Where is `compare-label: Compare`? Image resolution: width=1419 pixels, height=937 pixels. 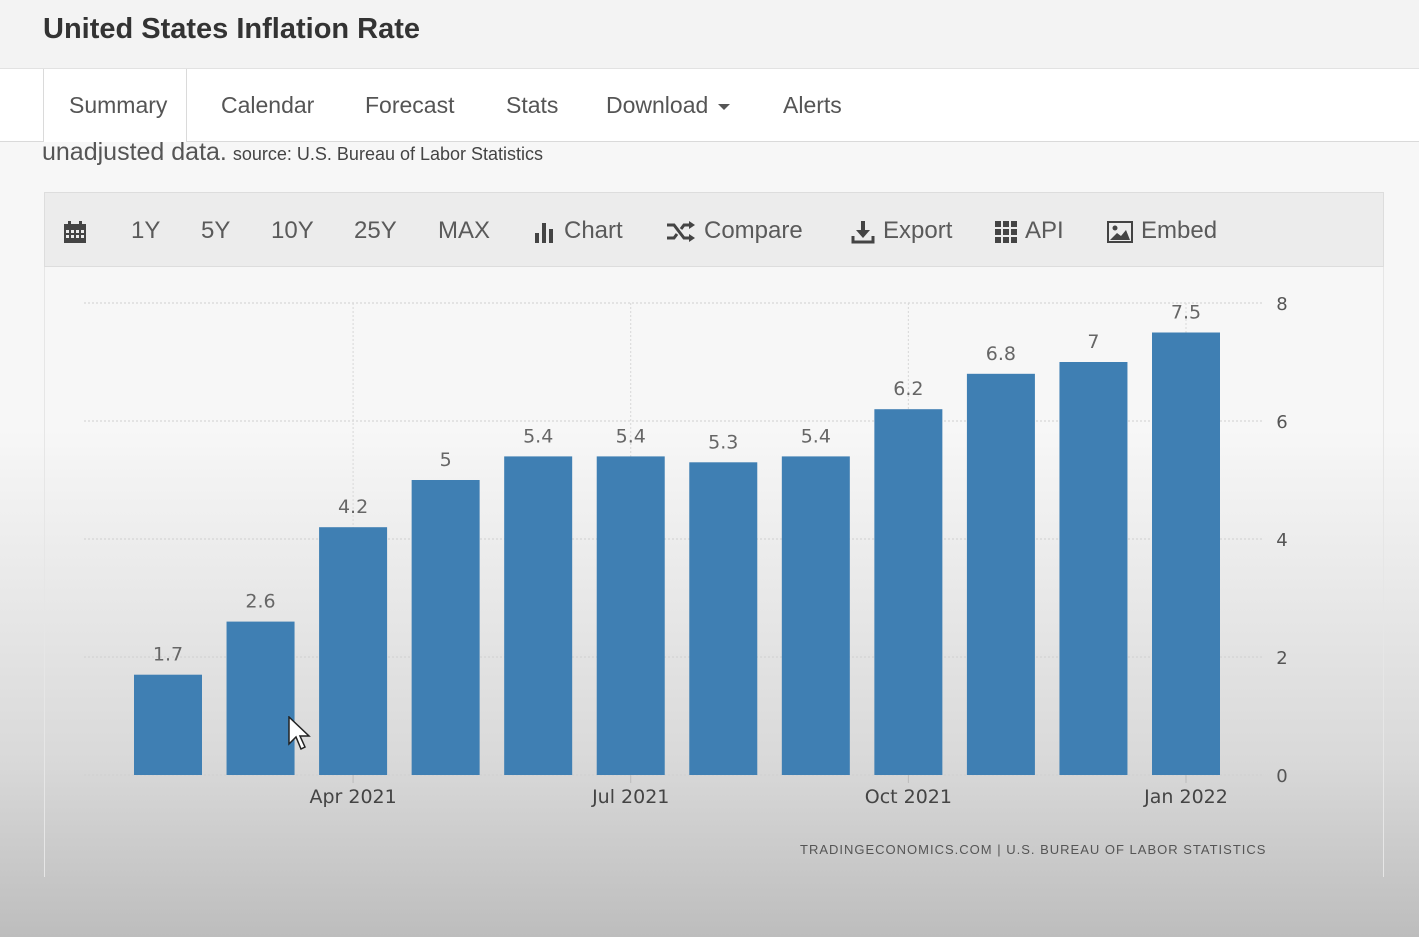 compare-label: Compare is located at coordinates (753, 230).